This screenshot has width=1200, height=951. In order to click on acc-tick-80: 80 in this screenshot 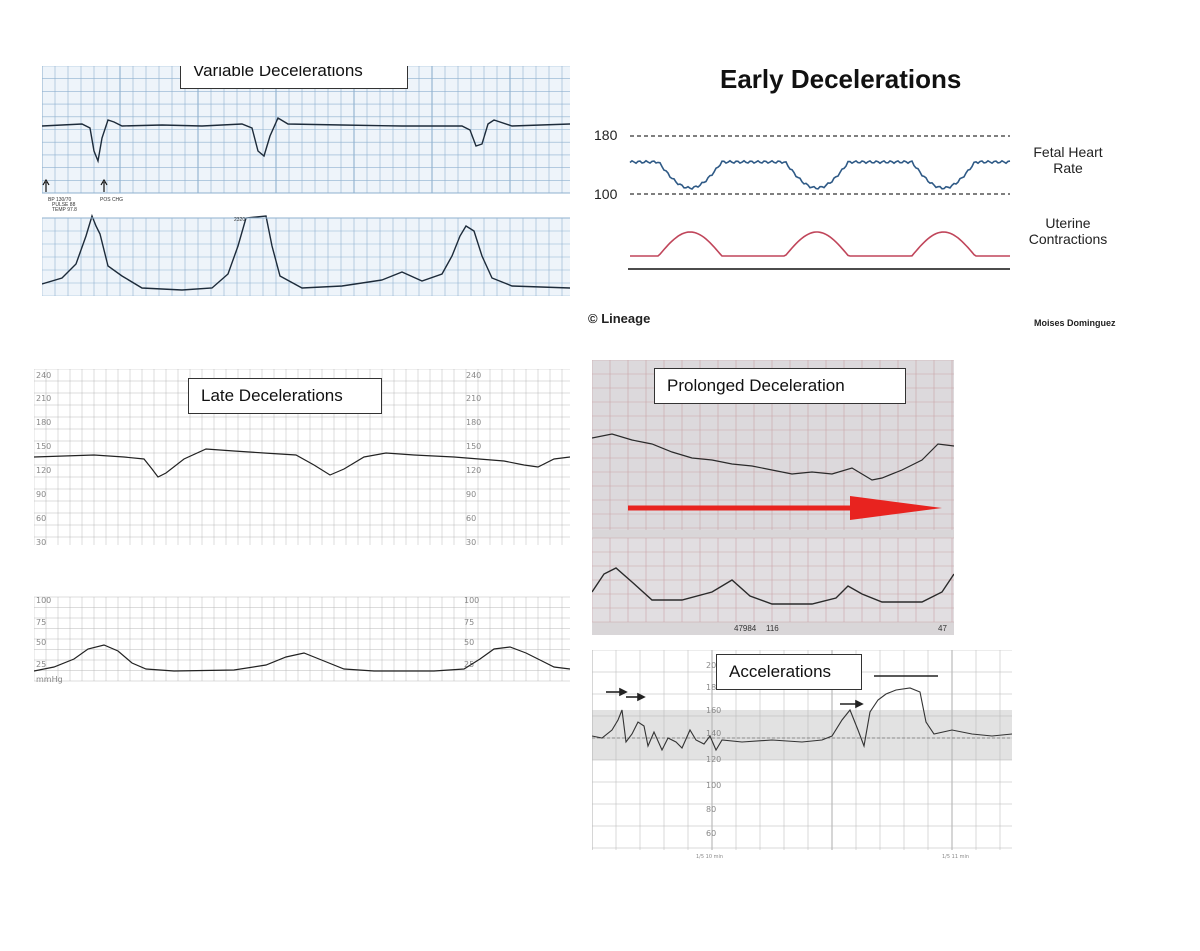, I will do `click(711, 809)`.